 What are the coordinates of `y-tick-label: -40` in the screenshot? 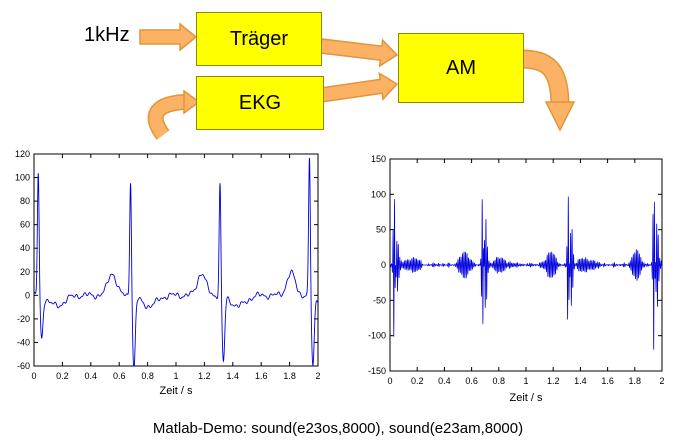 It's located at (23, 342).